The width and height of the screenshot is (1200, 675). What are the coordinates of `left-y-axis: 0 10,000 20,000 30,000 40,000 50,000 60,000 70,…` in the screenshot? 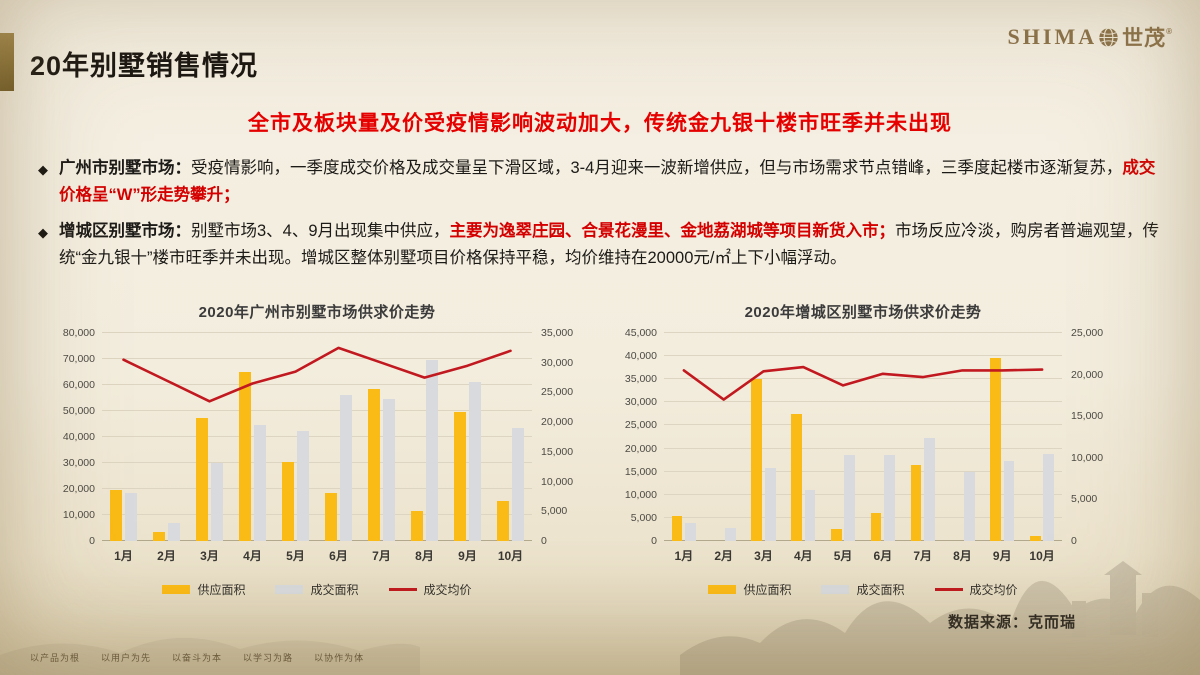 It's located at (76, 437).